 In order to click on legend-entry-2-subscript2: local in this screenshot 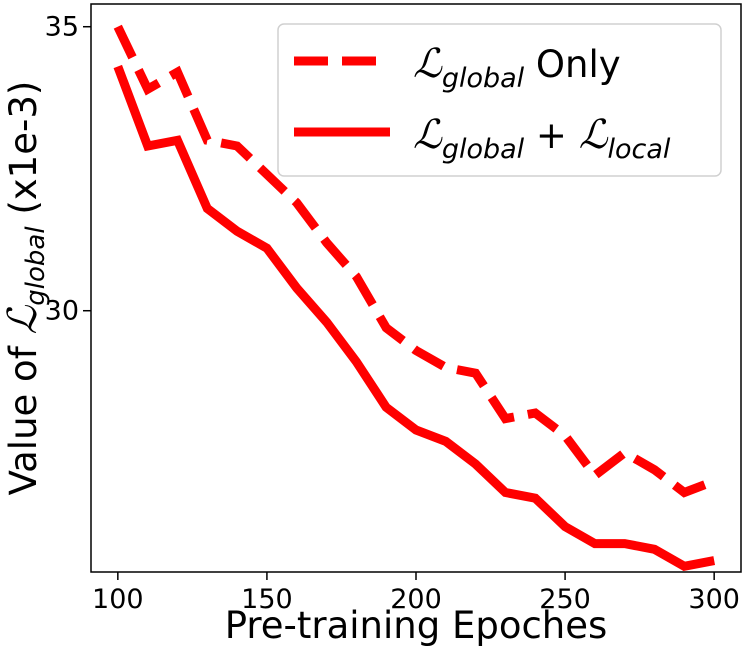, I will do `click(639, 149)`.